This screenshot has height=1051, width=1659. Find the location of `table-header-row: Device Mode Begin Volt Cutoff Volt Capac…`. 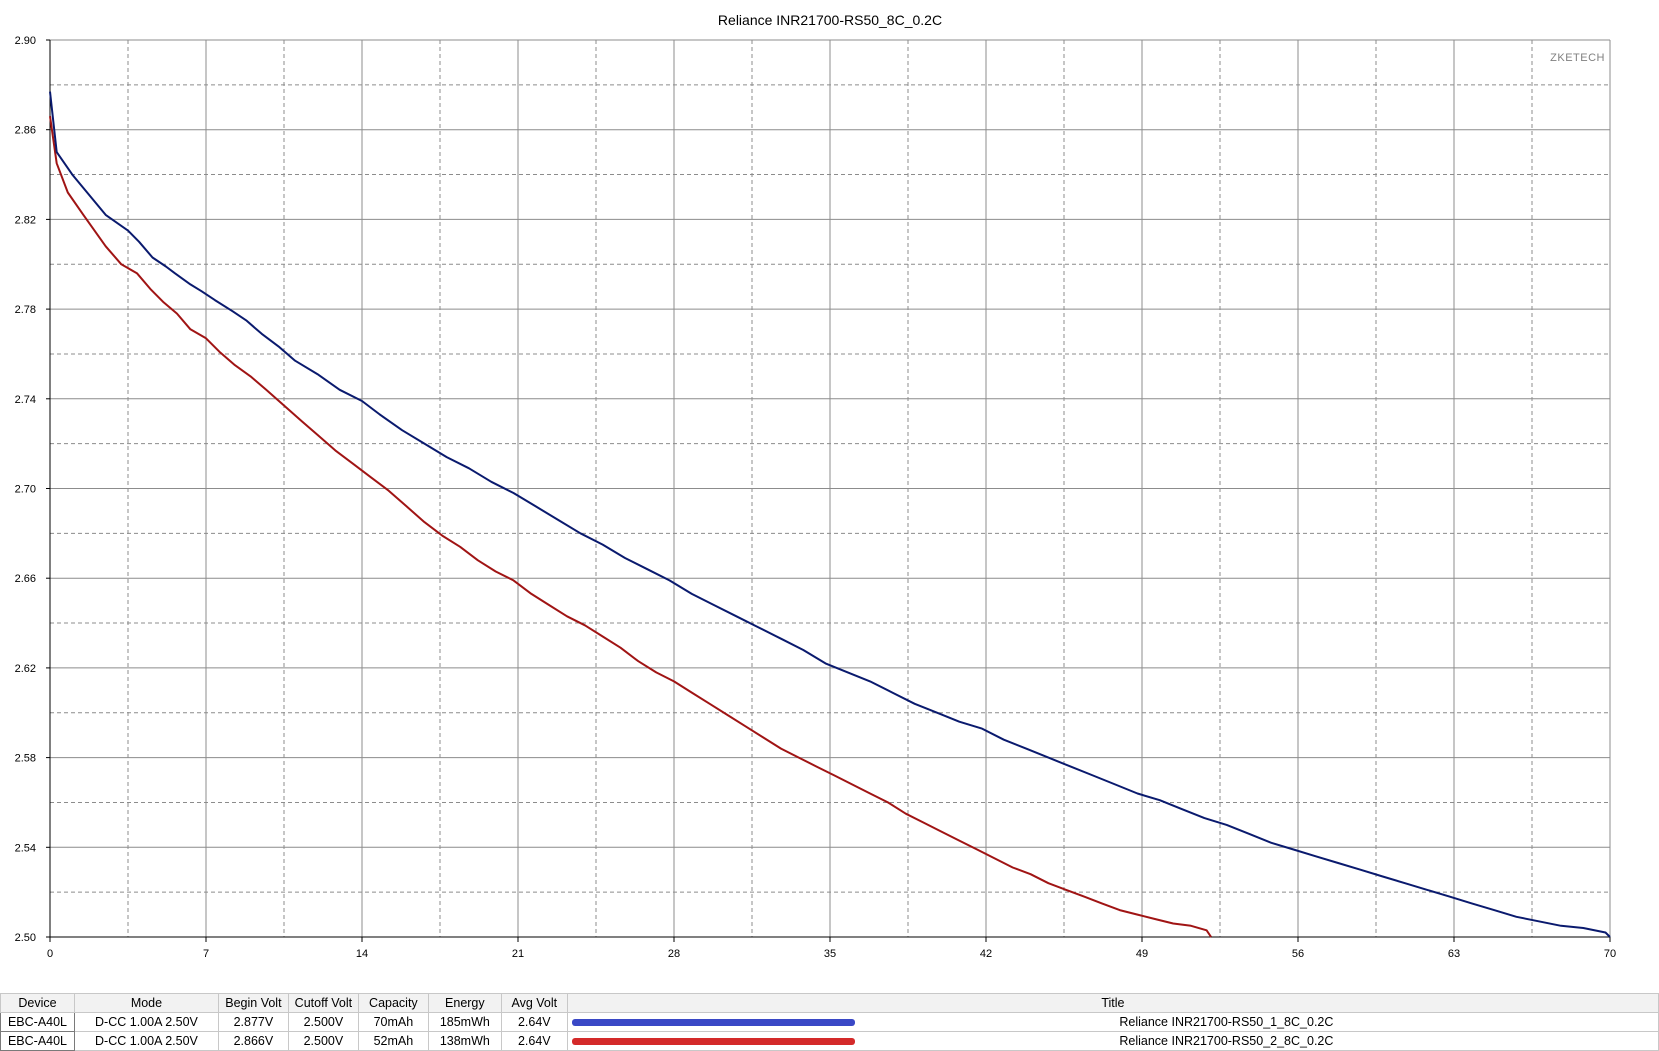

table-header-row: Device Mode Begin Volt Cutoff Volt Capac… is located at coordinates (829, 1003).